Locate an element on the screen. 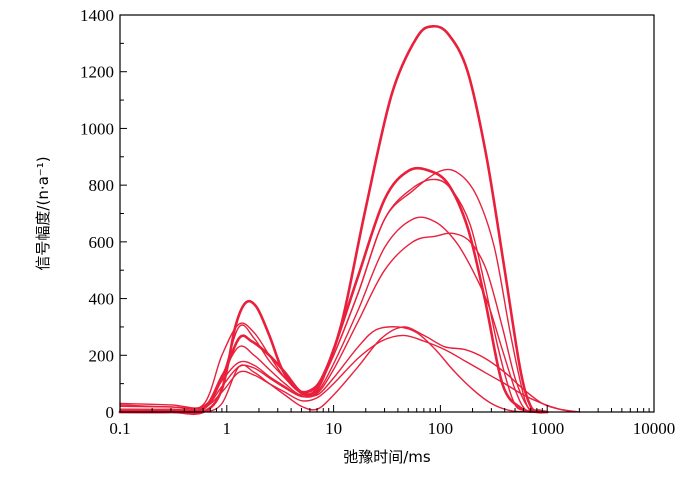  x-tick-label: 100 is located at coordinates (441, 428).